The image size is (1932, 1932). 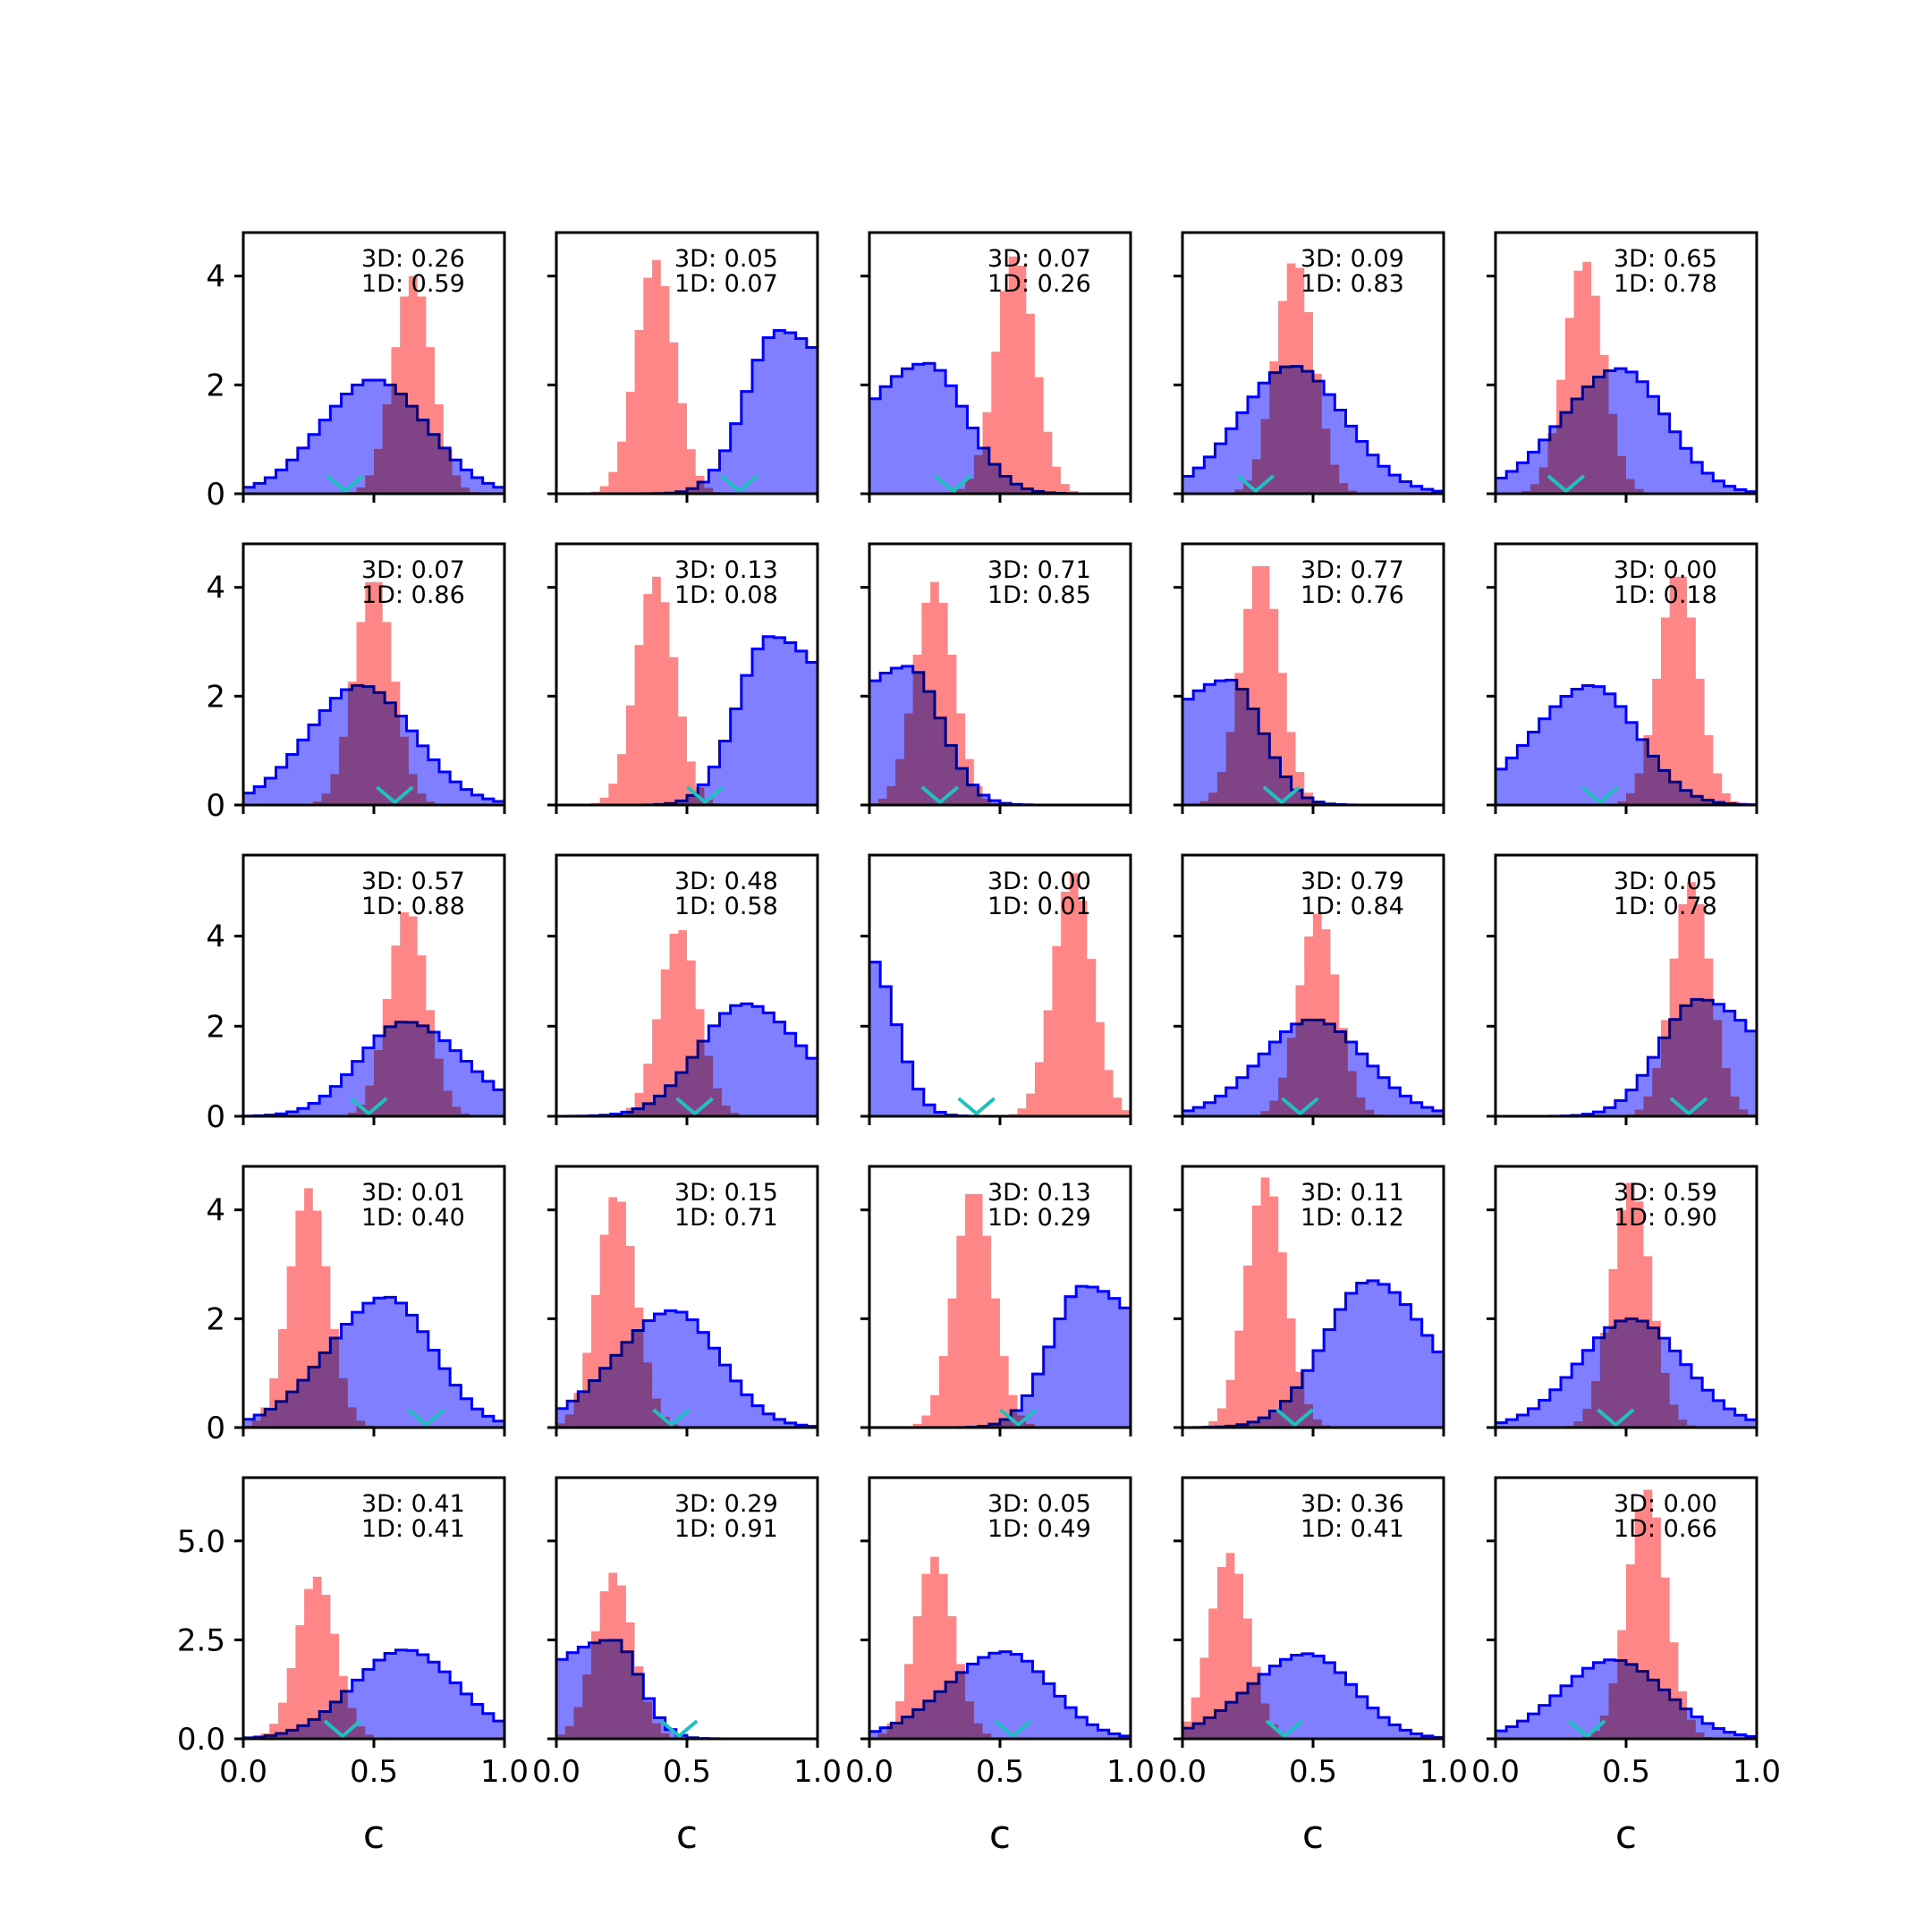 I want to click on annotation-3d: 3D: 0.26, so click(x=413, y=259).